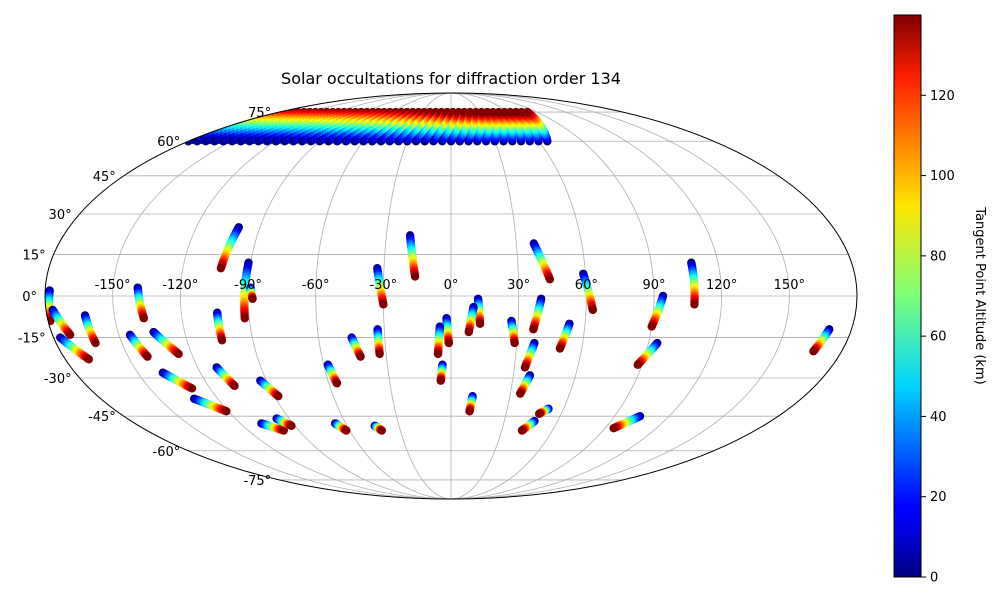  I want to click on colorbar-tick-label: 20, so click(938, 497).